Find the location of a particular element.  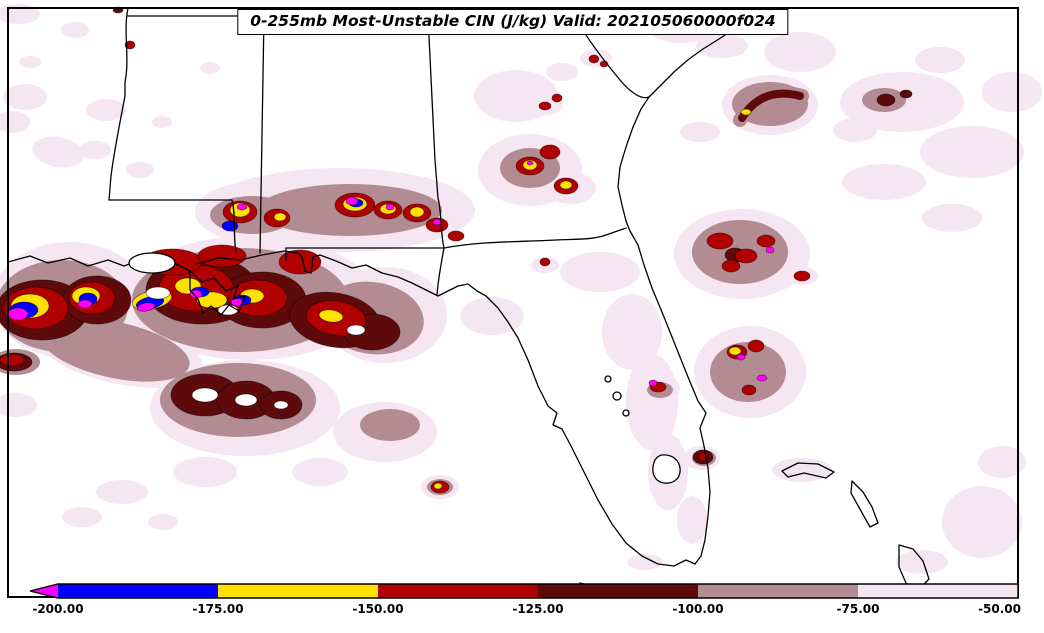

colorbar-tick-label: -200.00 is located at coordinates (57, 609).